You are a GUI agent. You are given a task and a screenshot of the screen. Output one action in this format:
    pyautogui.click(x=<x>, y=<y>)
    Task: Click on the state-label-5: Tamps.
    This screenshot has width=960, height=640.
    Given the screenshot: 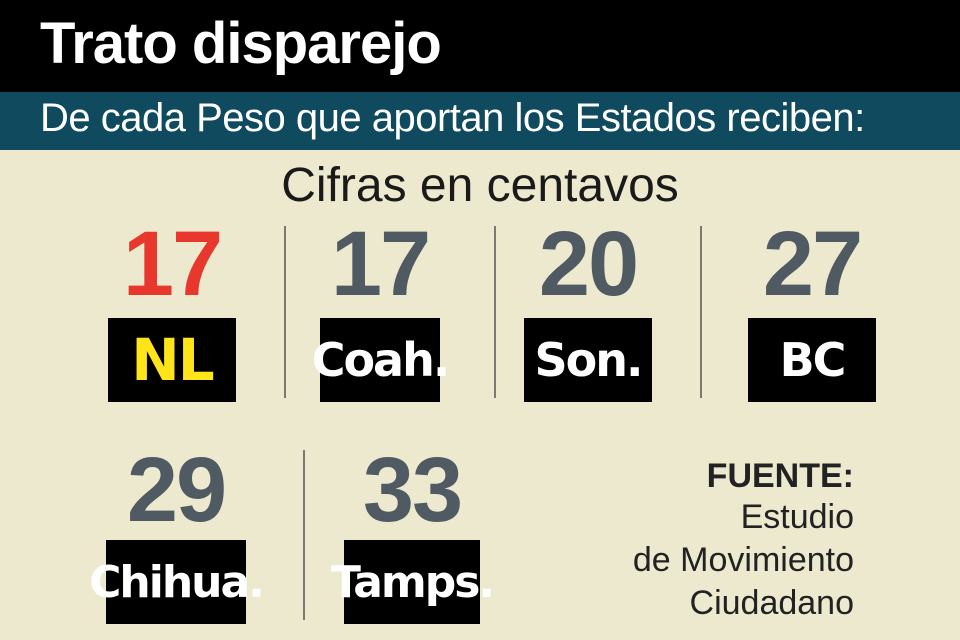 What is the action you would take?
    pyautogui.click(x=413, y=582)
    